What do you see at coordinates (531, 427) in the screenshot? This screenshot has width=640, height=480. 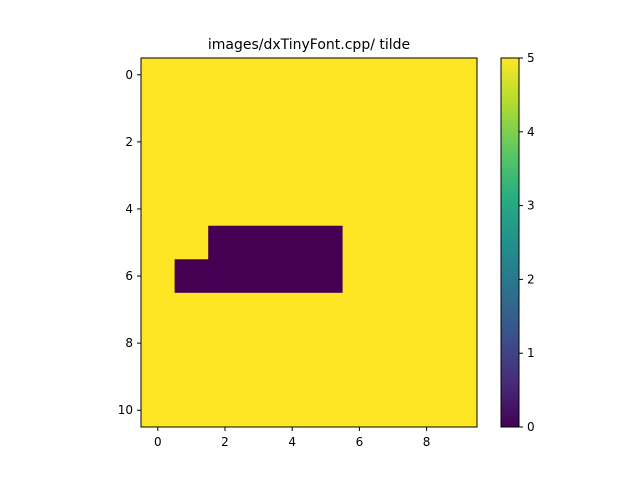 I see `colorbar-tick-label: 0` at bounding box center [531, 427].